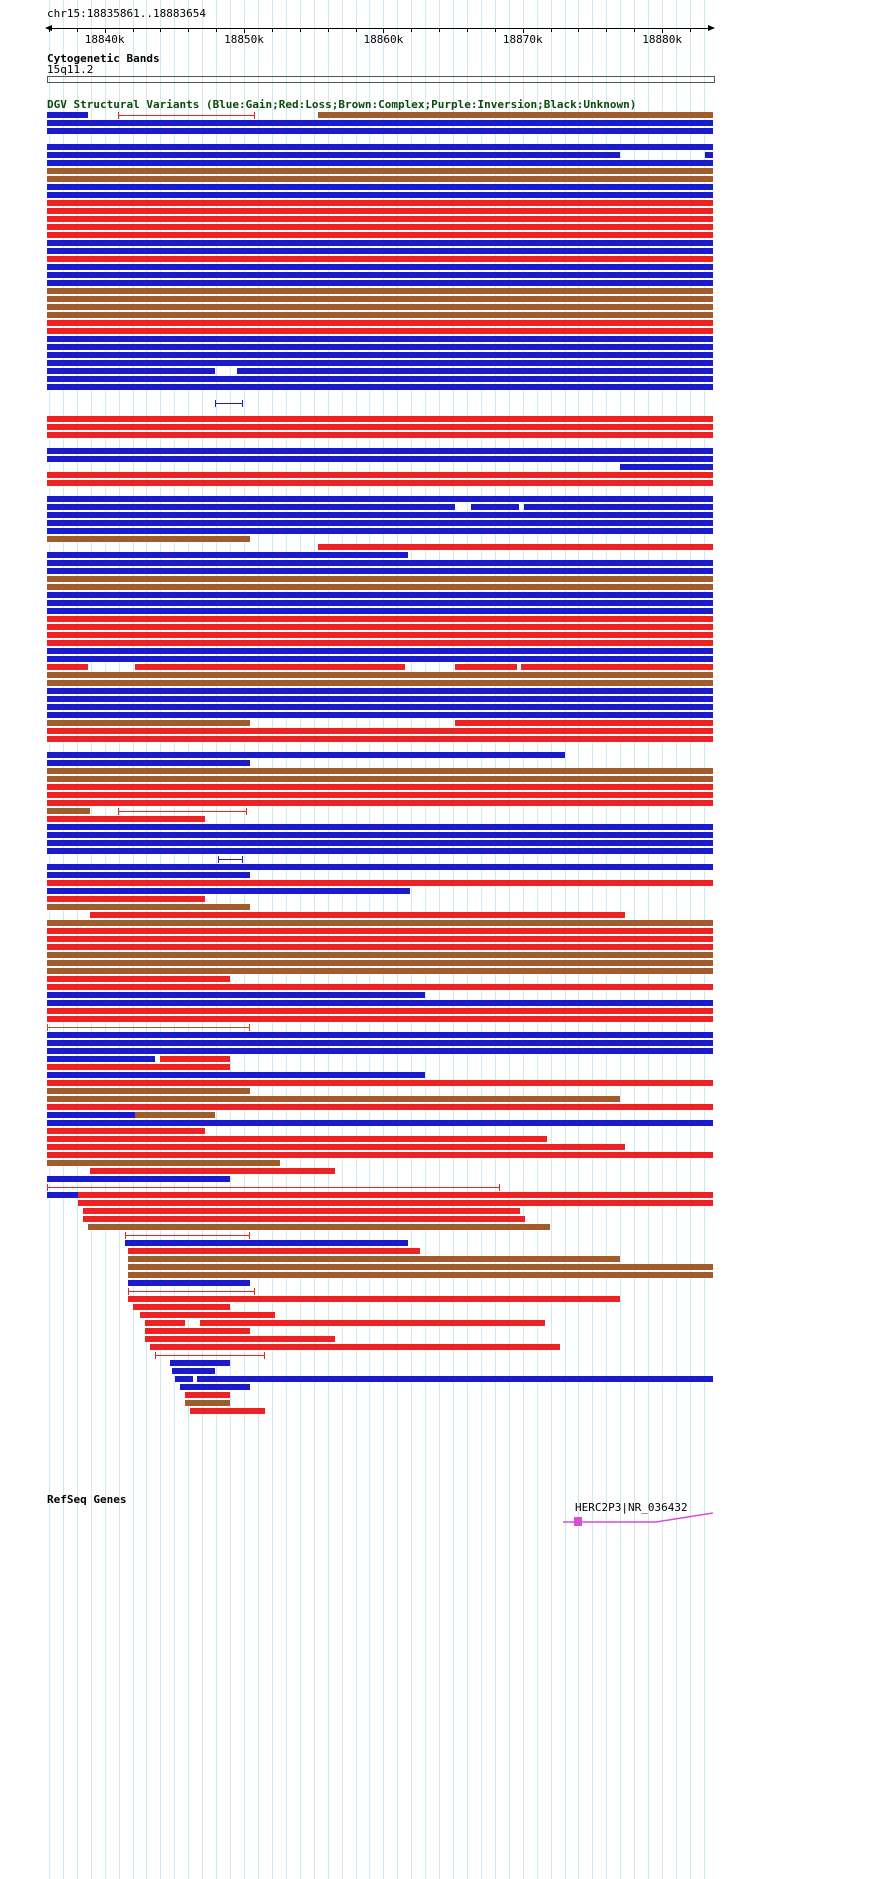 The width and height of the screenshot is (890, 1879). Describe the element at coordinates (639, 1518) in the screenshot. I see `refseq-gene-glyph` at that location.